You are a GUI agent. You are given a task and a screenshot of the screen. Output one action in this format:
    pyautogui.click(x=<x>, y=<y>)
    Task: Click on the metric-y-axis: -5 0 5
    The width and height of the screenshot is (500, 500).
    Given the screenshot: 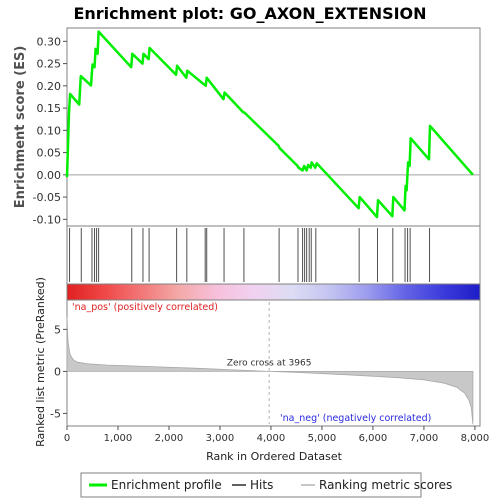 What is the action you would take?
    pyautogui.click(x=58, y=371)
    